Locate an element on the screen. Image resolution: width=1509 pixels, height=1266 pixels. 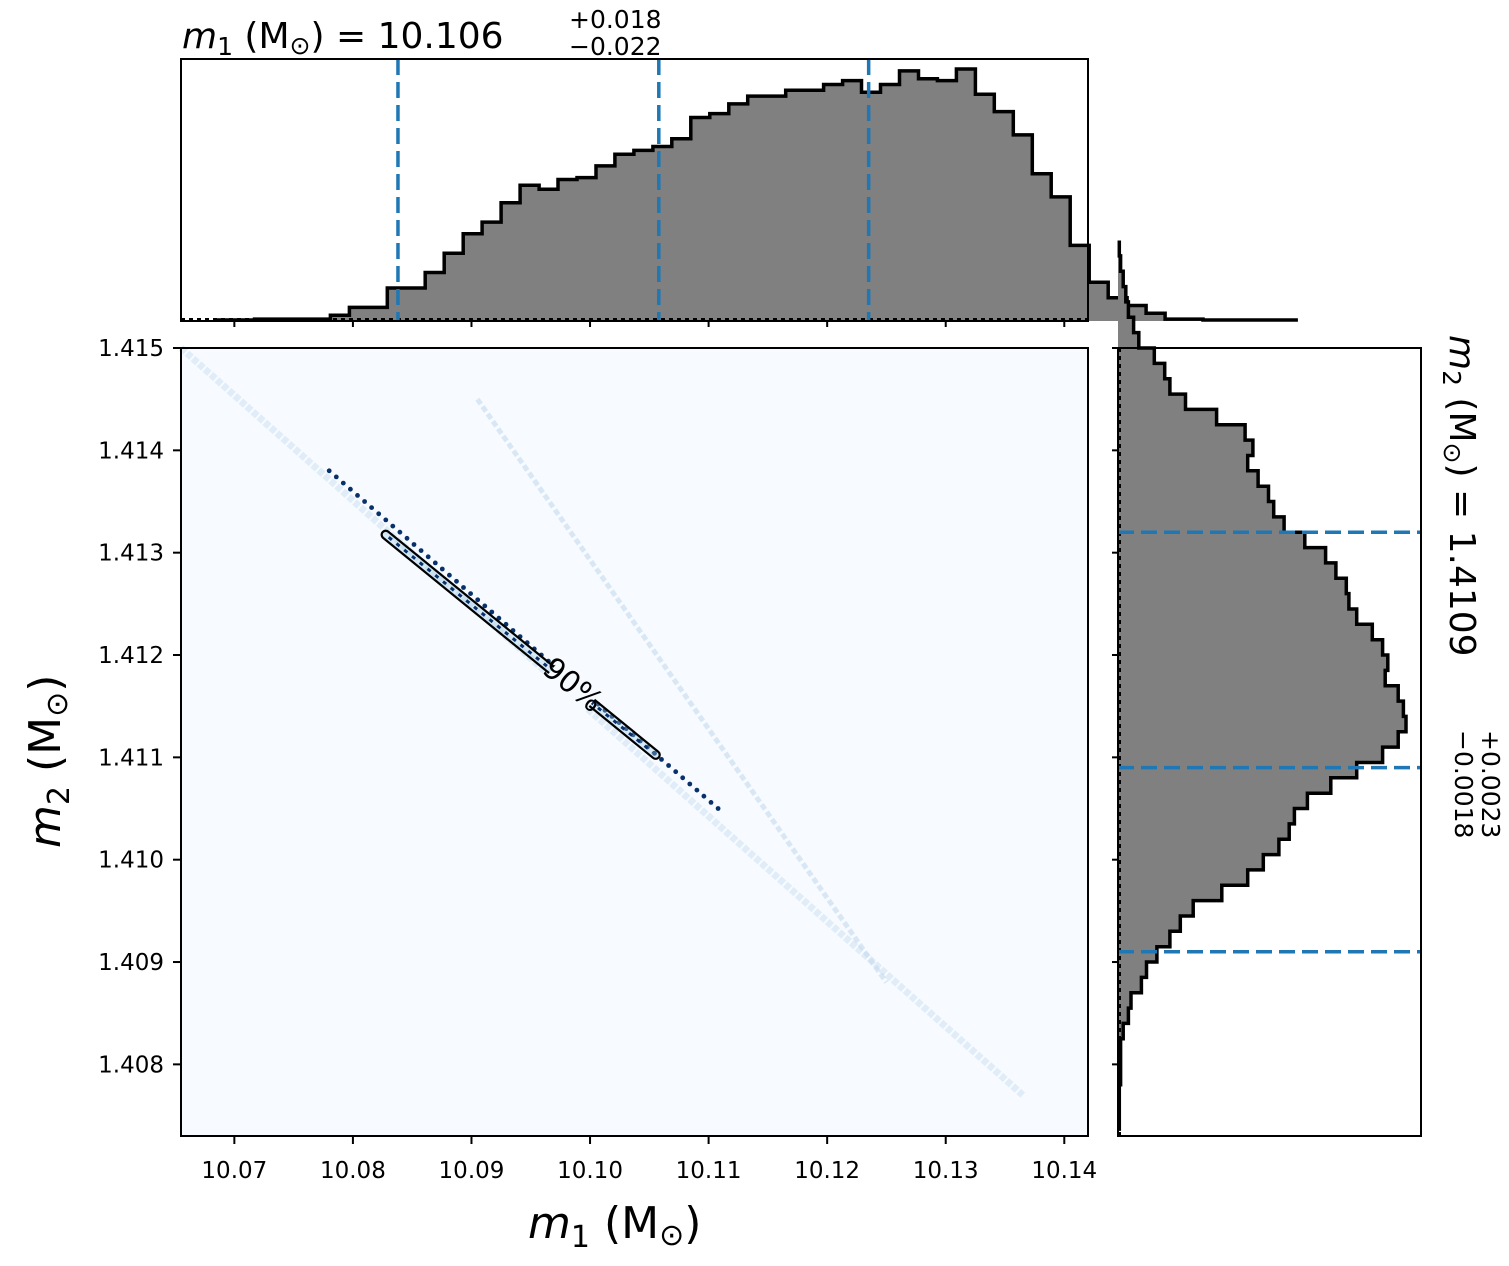
xlabel-sun-symbol: ⊙ is located at coordinates (671, 1235).